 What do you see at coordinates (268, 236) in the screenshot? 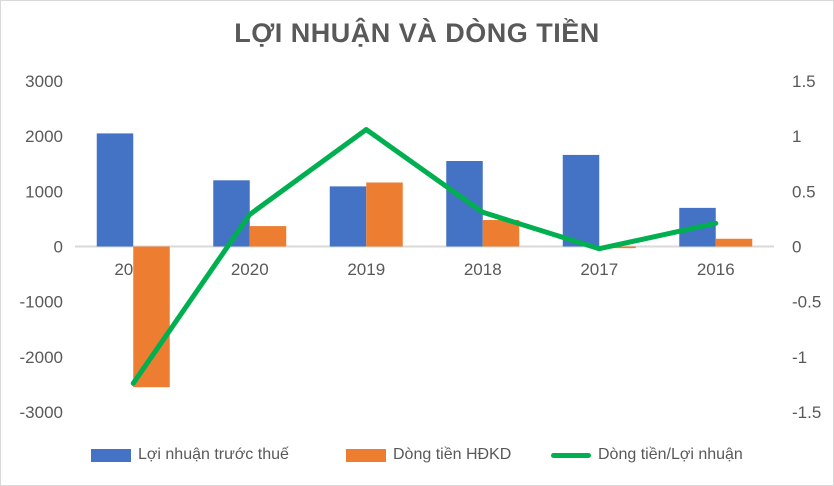
I see `bar-cashflow-2020` at bounding box center [268, 236].